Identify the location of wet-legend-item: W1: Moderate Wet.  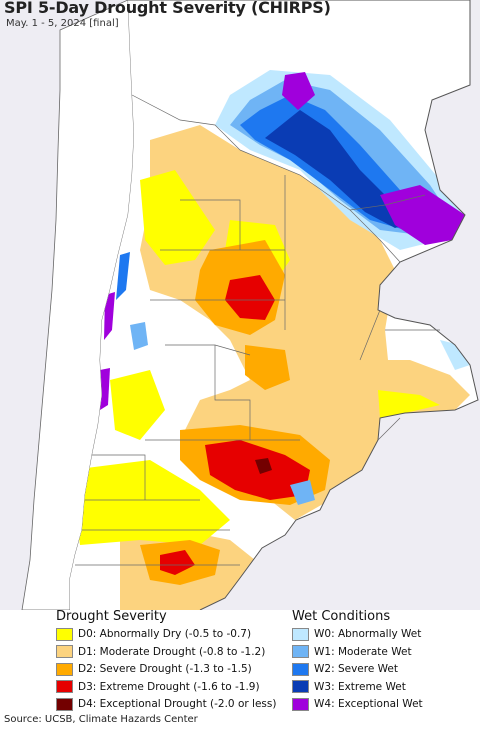
(352, 652).